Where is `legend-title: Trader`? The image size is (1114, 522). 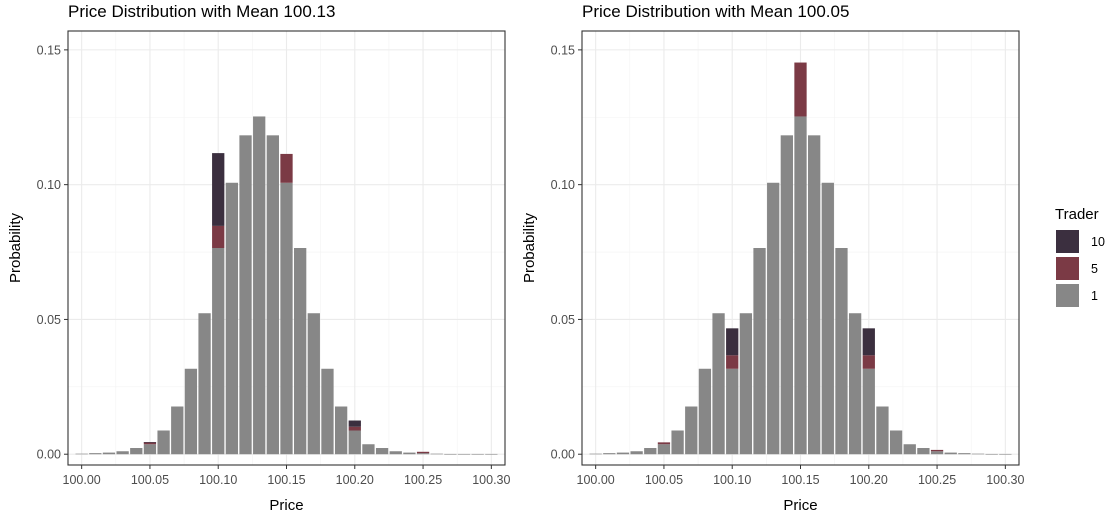 legend-title: Trader is located at coordinates (1077, 214).